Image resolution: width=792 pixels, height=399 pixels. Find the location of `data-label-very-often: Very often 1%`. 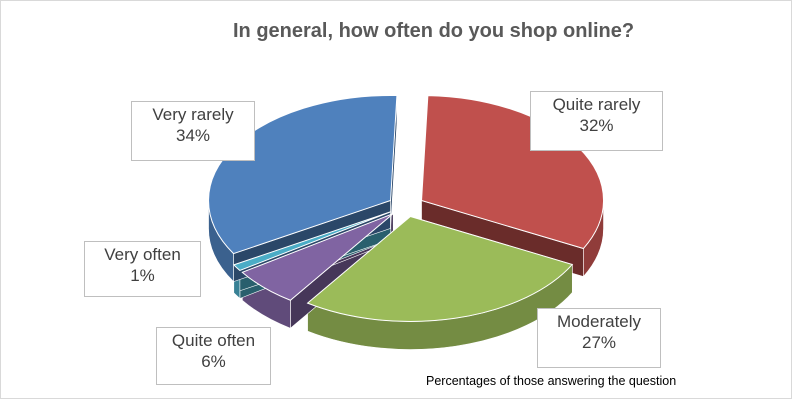

data-label-very-often: Very often 1% is located at coordinates (142, 269).